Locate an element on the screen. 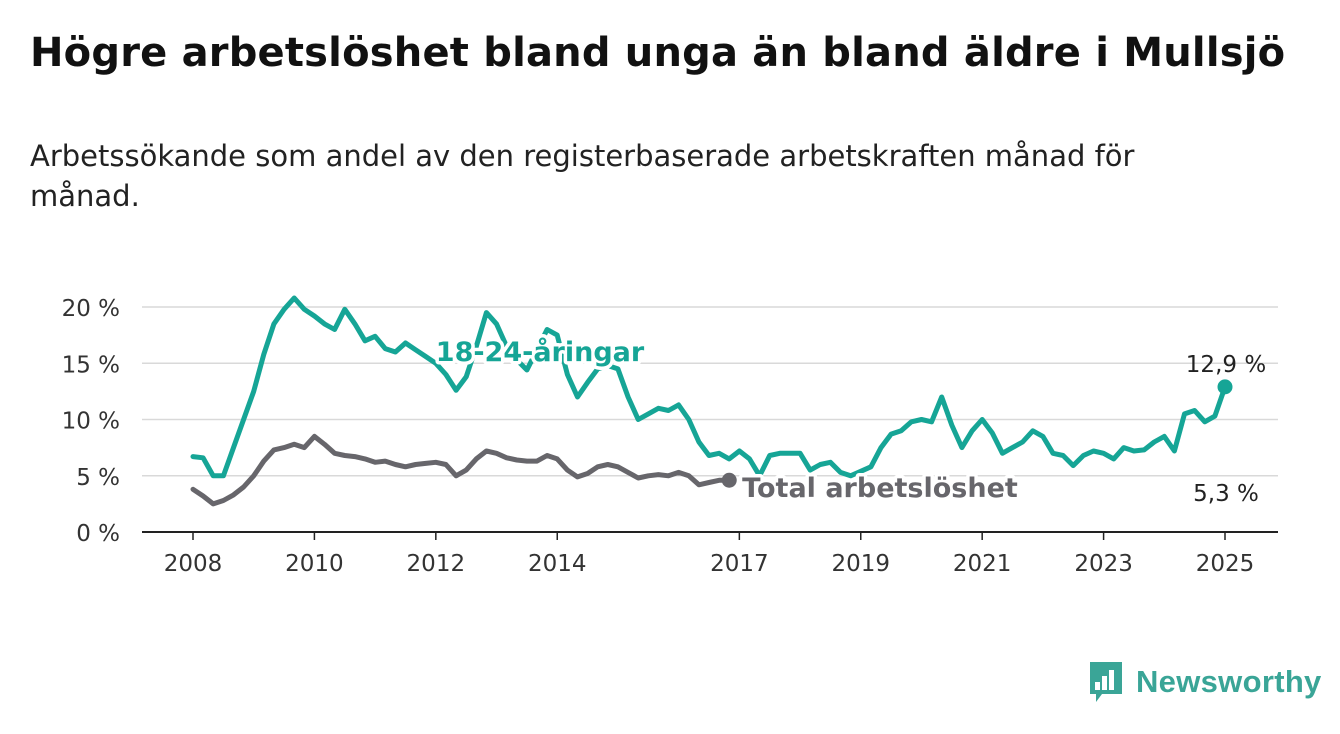 The height and width of the screenshot is (734, 1340). brand-name: Newsworthy is located at coordinates (1229, 681).